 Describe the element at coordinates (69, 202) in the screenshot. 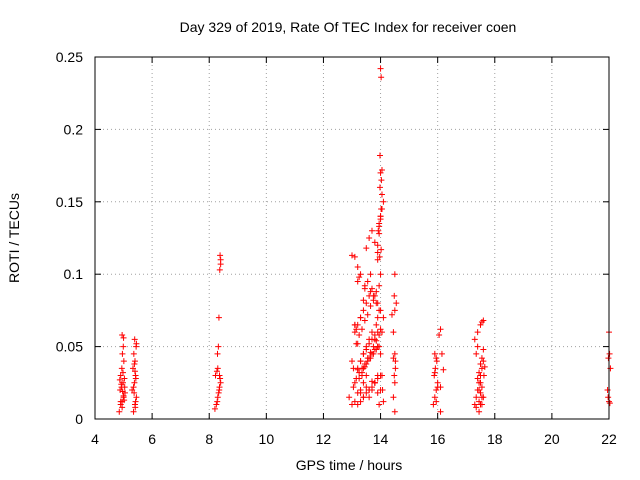

I see `y-tick-label: 0.15` at that location.